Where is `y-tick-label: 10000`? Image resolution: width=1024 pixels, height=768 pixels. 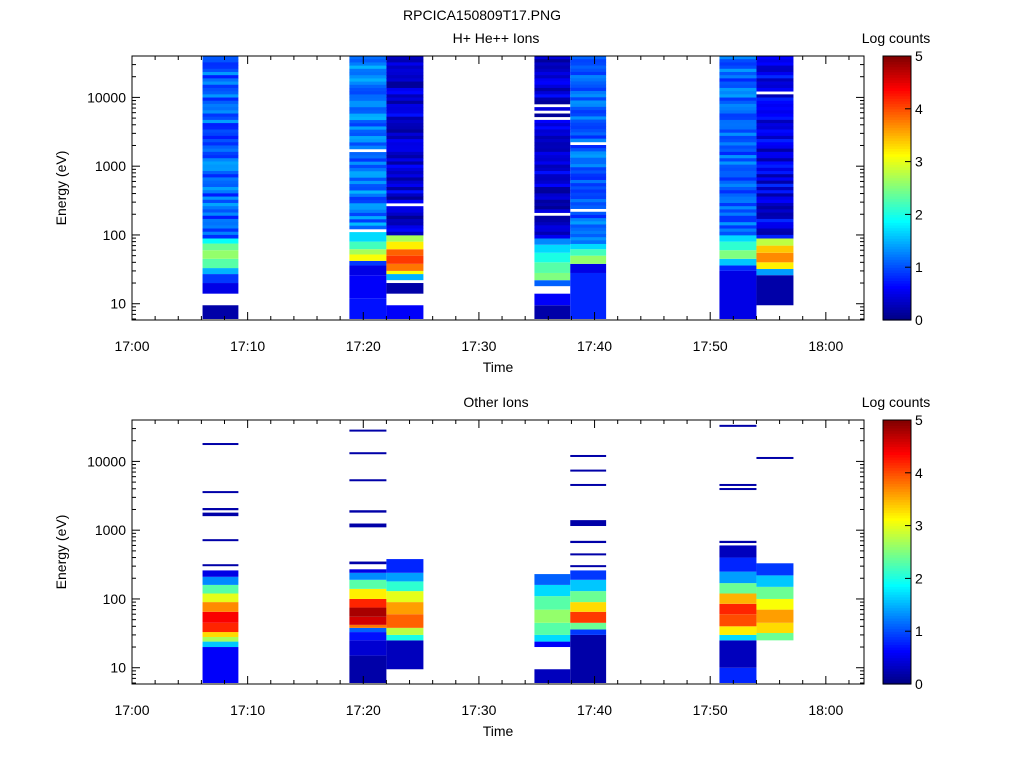 y-tick-label: 10000 is located at coordinates (106, 461).